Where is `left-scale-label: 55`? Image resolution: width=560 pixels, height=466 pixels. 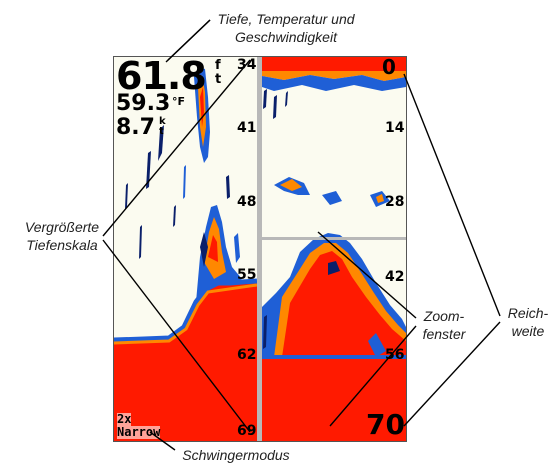
left-scale-label: 55 is located at coordinates (247, 275).